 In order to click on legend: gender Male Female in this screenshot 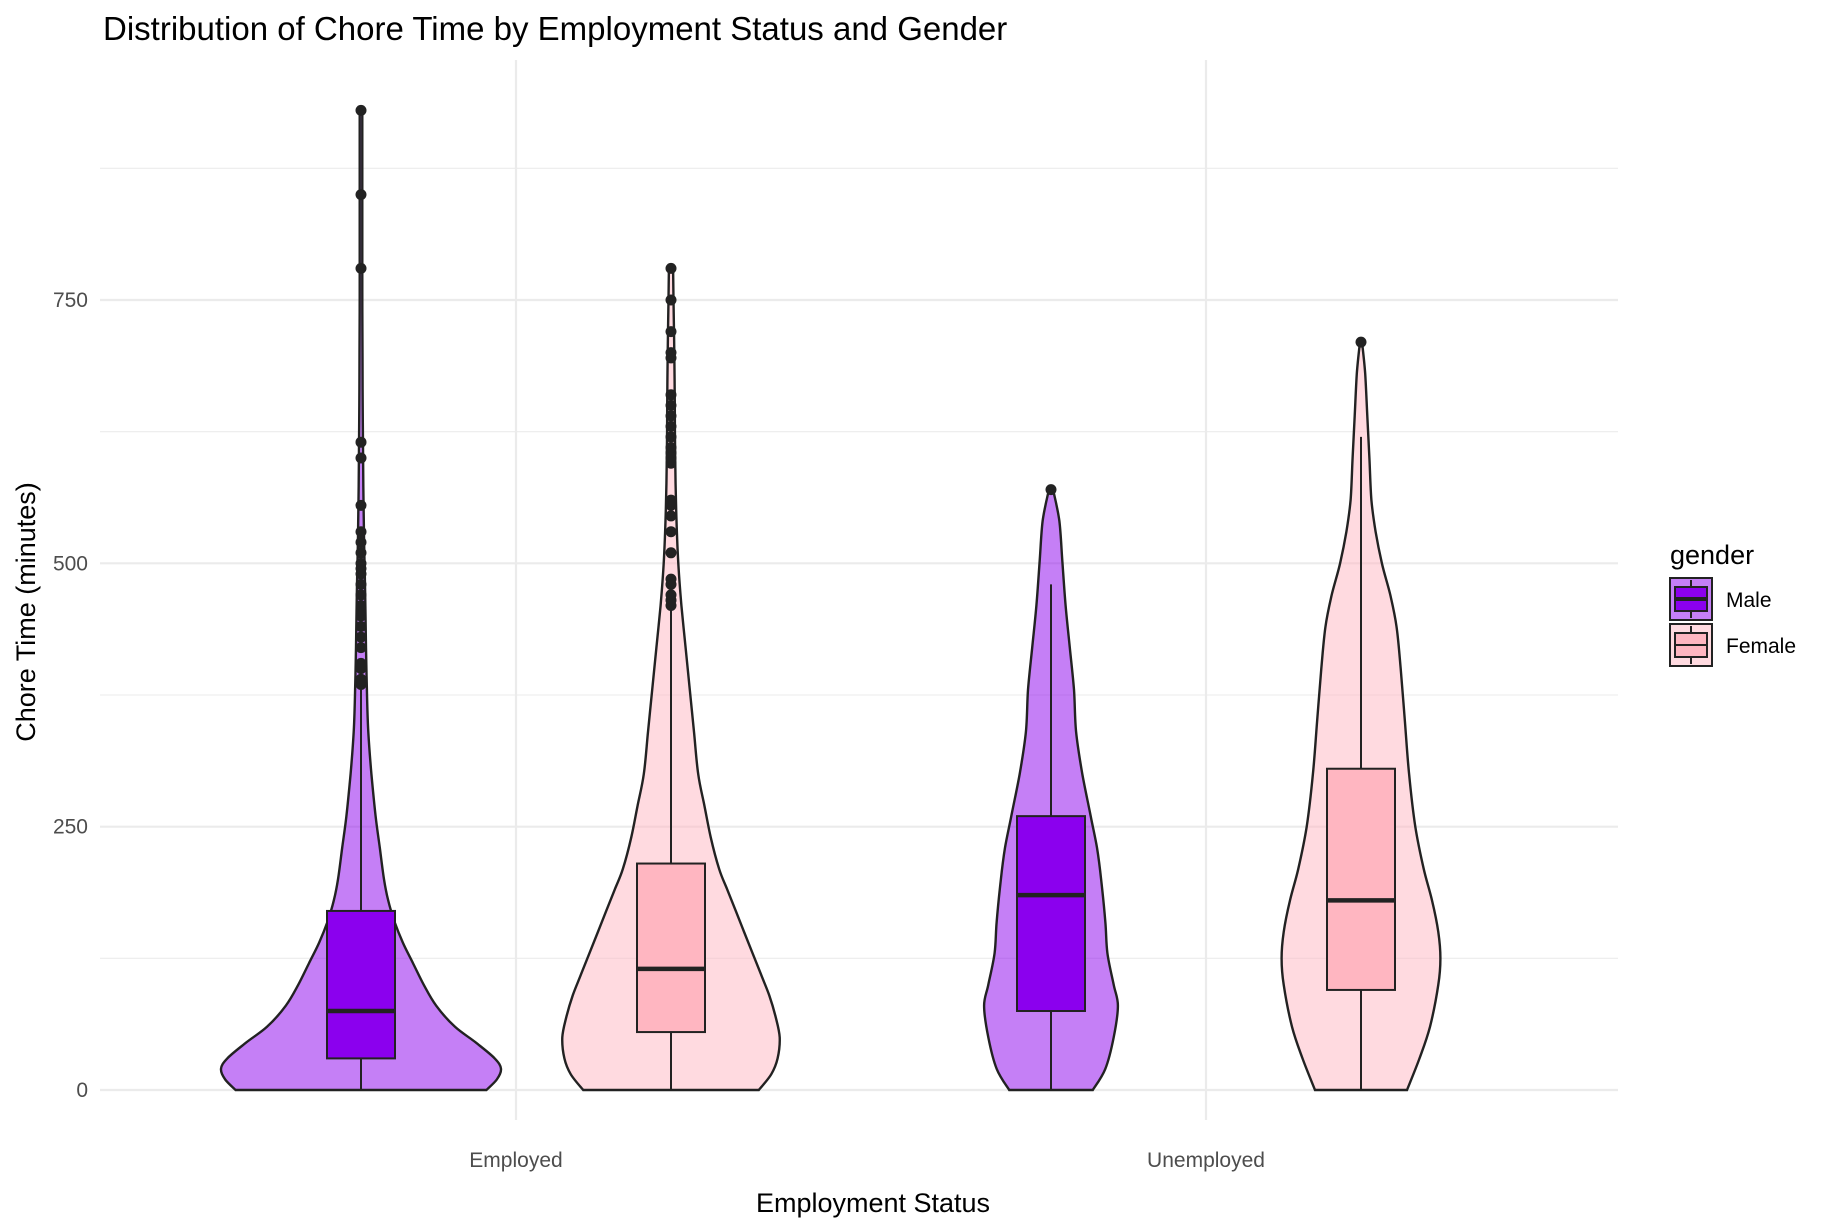, I will do `click(1733, 603)`.